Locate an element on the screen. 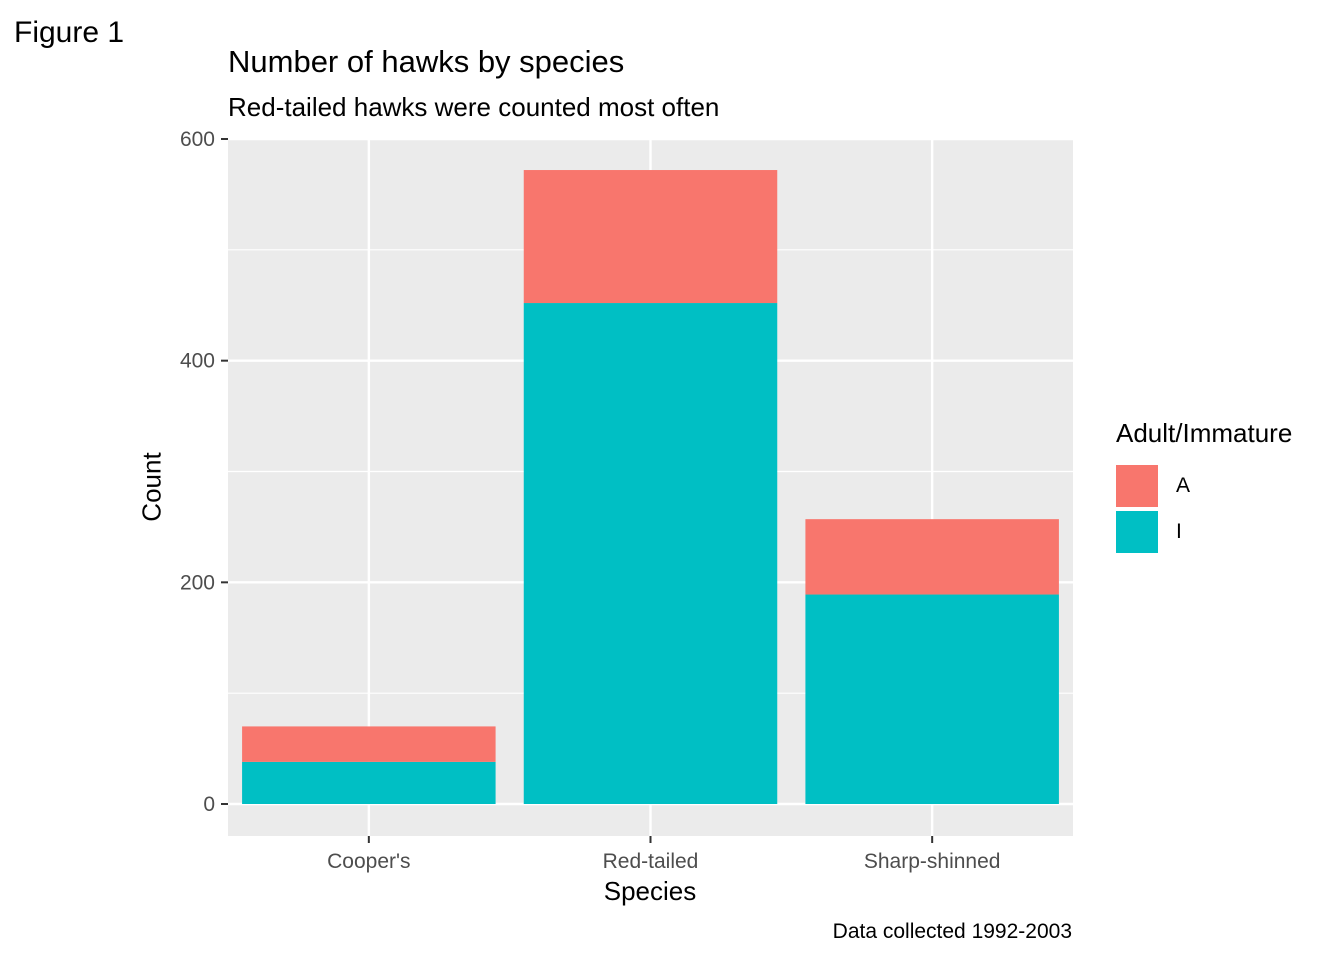 The image size is (1344, 960). y-axis-label: Count is located at coordinates (151, 487).